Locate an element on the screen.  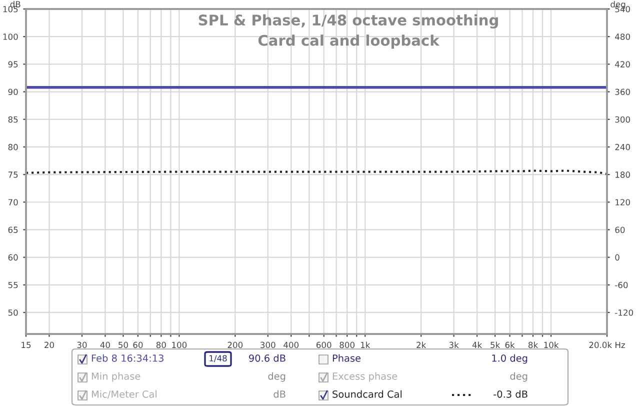
x-tick-label: 30 is located at coordinates (82, 345).